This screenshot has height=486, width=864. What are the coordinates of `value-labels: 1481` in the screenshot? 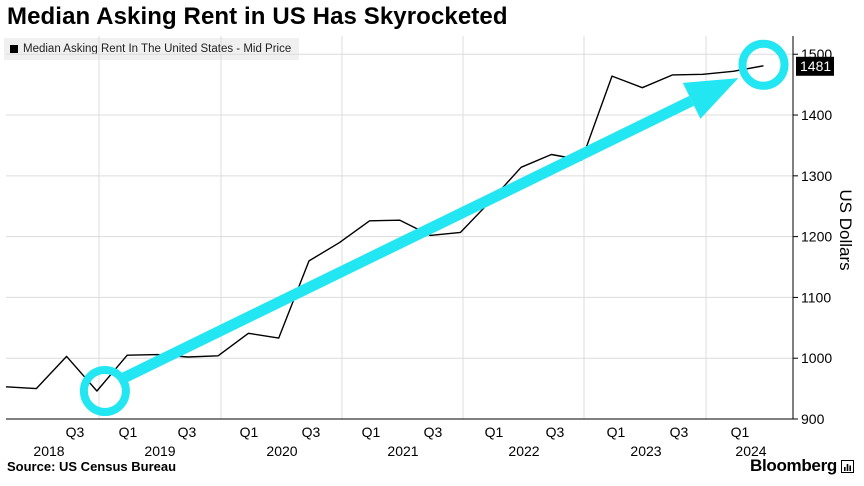 It's located at (815, 66).